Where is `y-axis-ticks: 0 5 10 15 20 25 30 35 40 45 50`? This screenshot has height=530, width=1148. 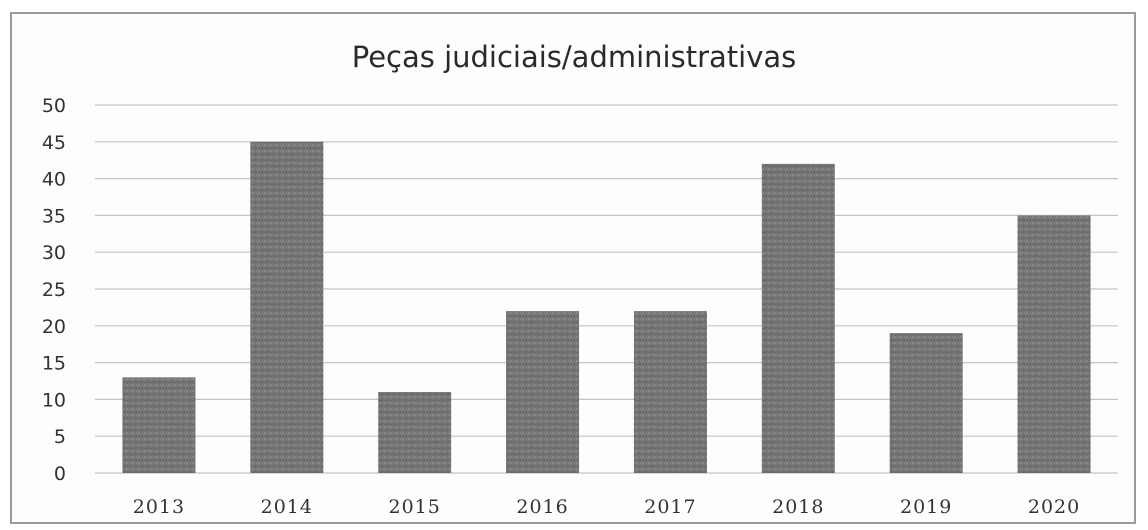 y-axis-ticks: 0 5 10 15 20 25 30 35 40 45 50 is located at coordinates (54, 290).